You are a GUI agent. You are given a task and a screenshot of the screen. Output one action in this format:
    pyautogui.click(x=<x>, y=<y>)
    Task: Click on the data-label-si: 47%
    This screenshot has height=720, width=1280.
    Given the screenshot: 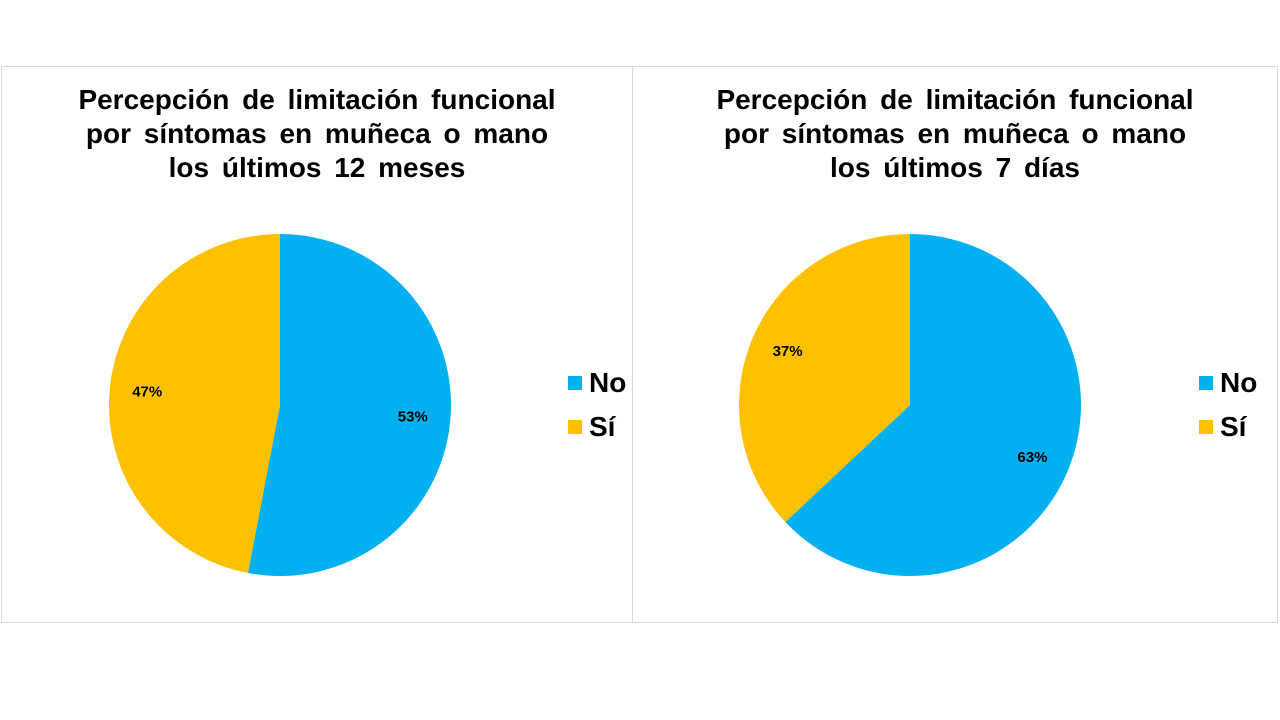 What is the action you would take?
    pyautogui.click(x=147, y=391)
    